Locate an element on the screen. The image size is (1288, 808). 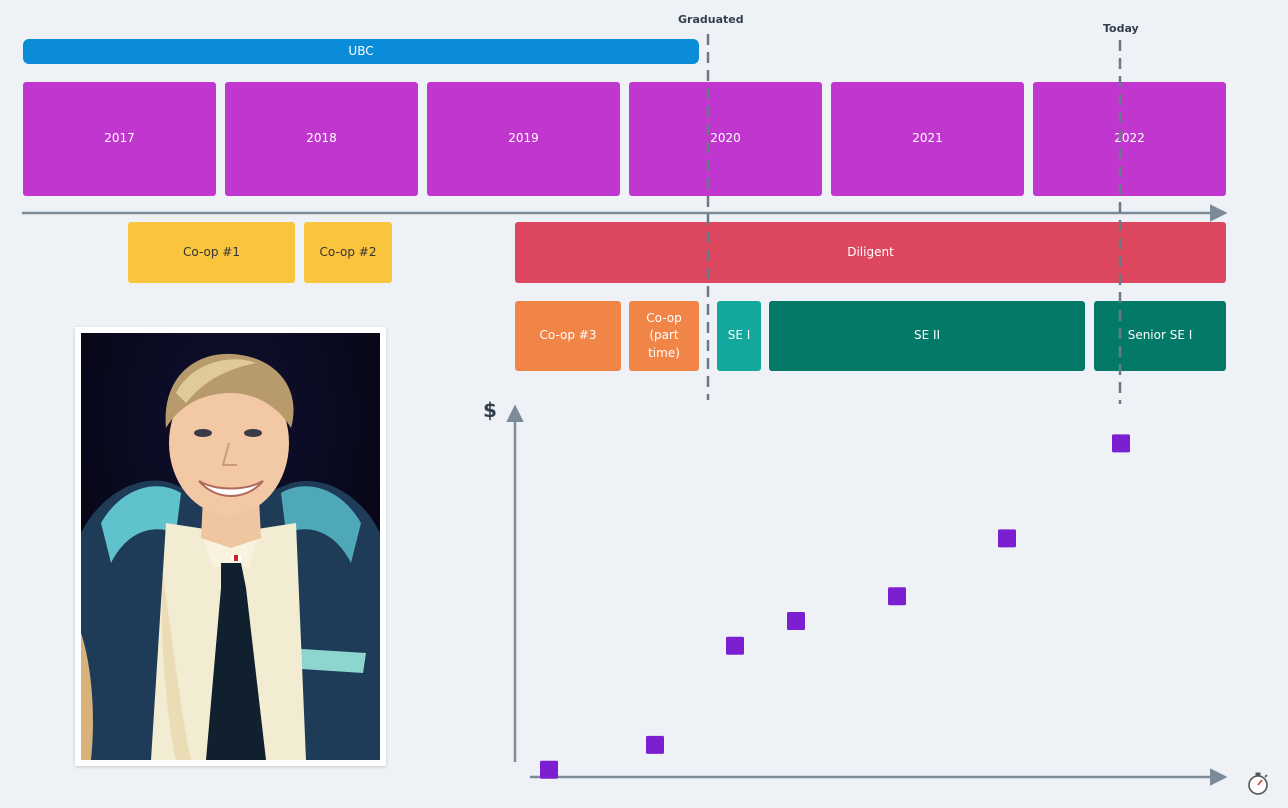
se1-box: SE I is located at coordinates (739, 336).